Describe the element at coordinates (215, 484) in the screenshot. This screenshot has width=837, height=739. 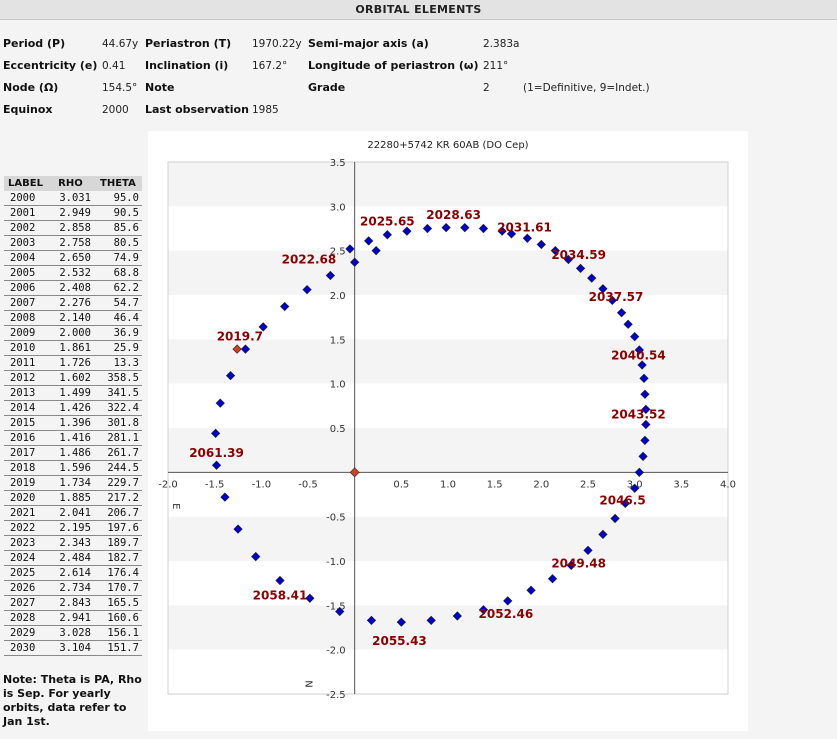
I see `x-tick-label: -1.5` at that location.